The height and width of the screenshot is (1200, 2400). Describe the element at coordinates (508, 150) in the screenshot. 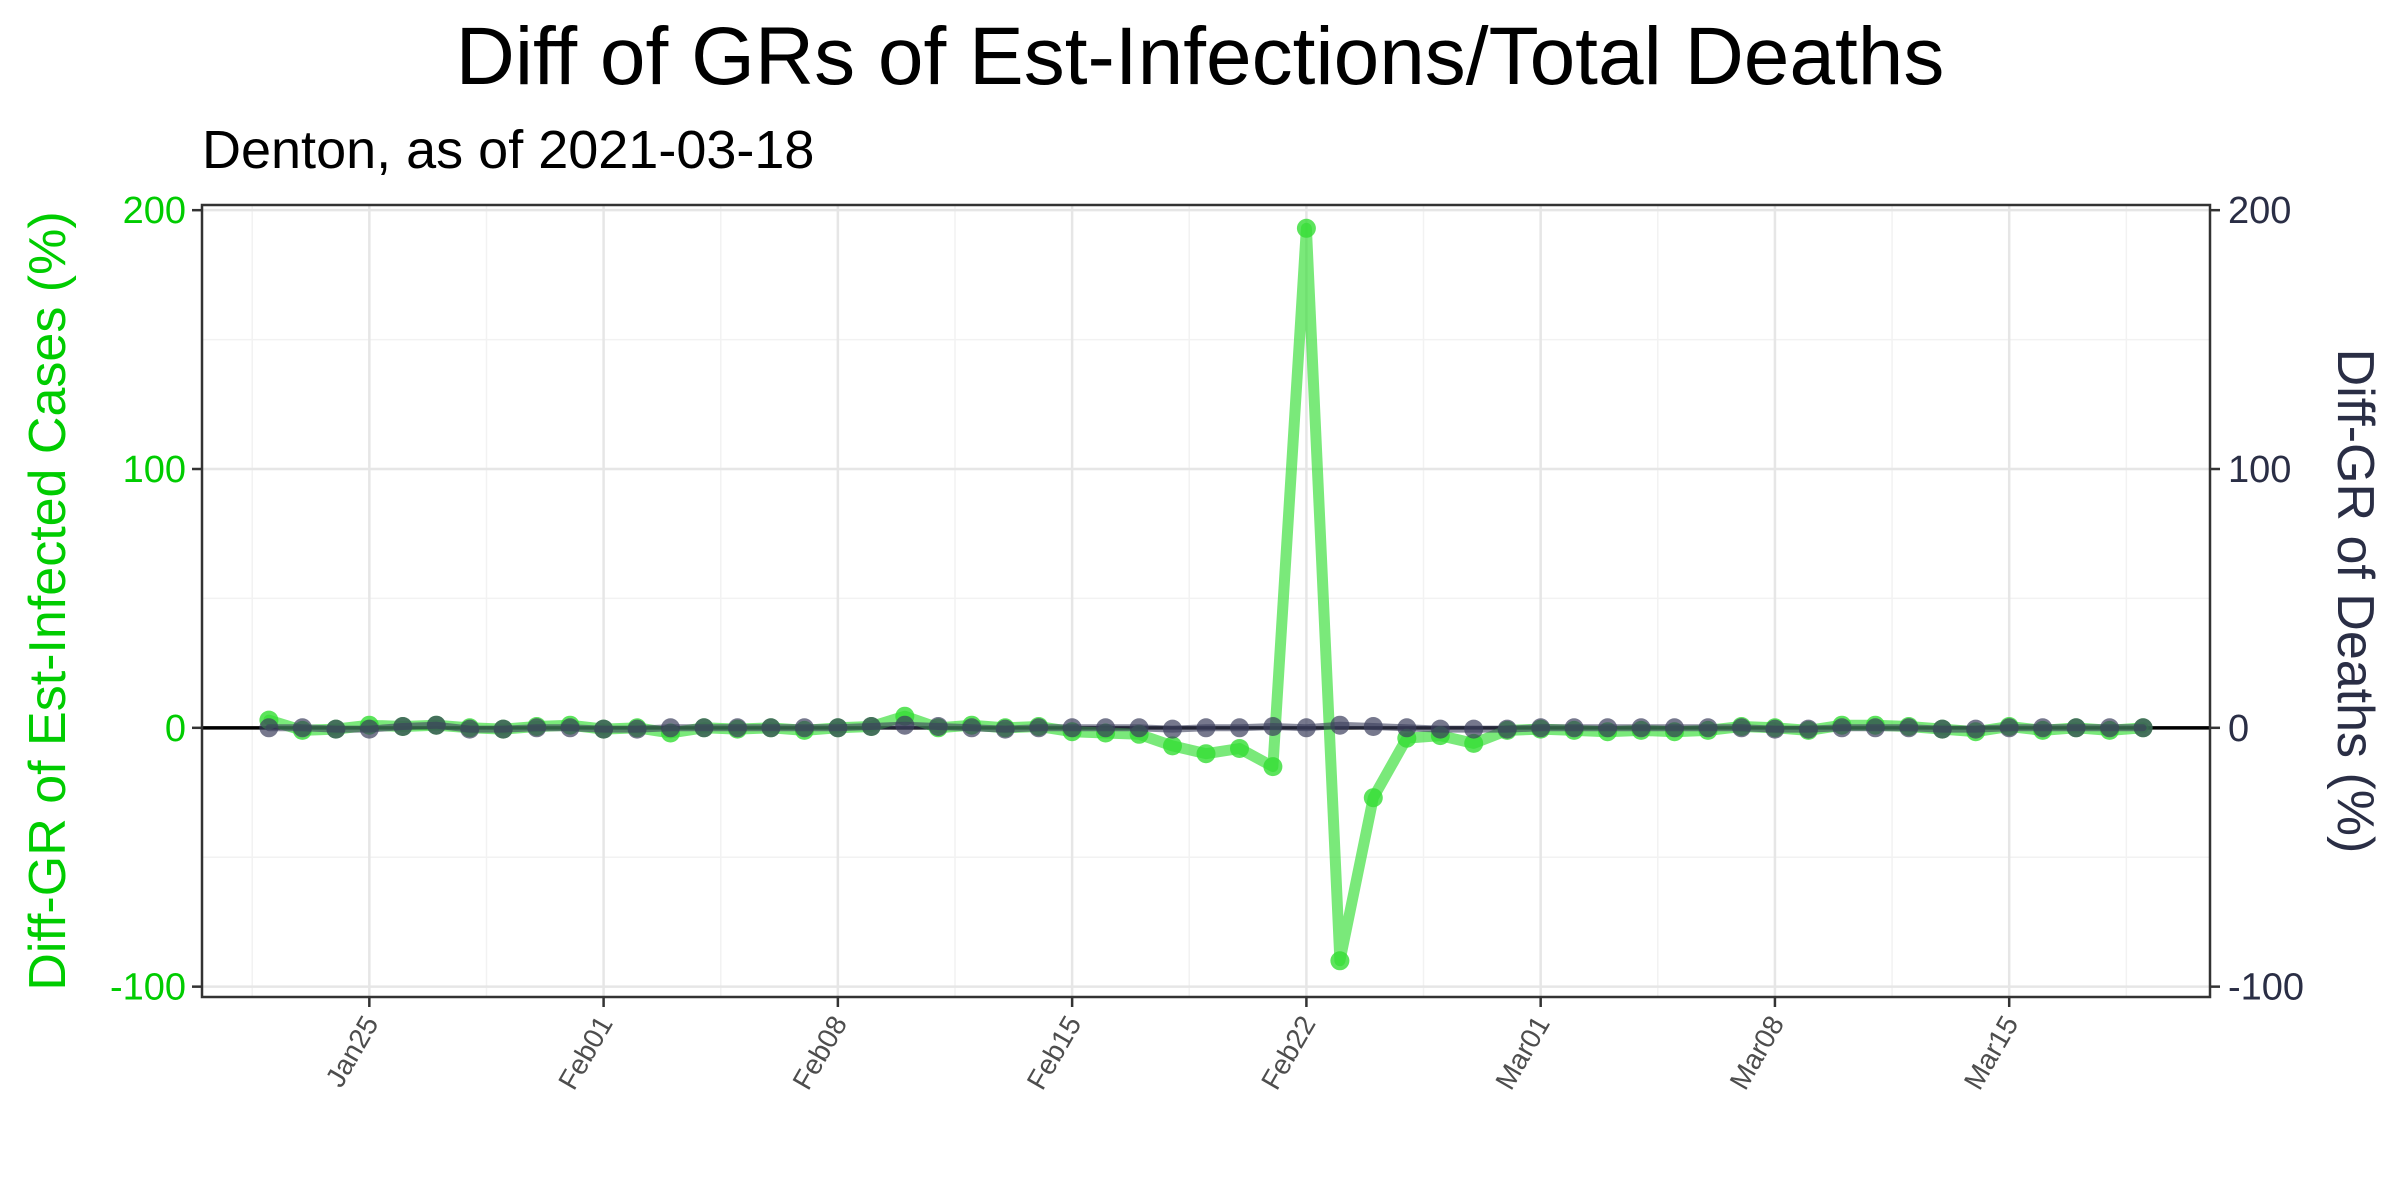

I see `chart-subtitle: Denton, as of 2021-03-18` at that location.